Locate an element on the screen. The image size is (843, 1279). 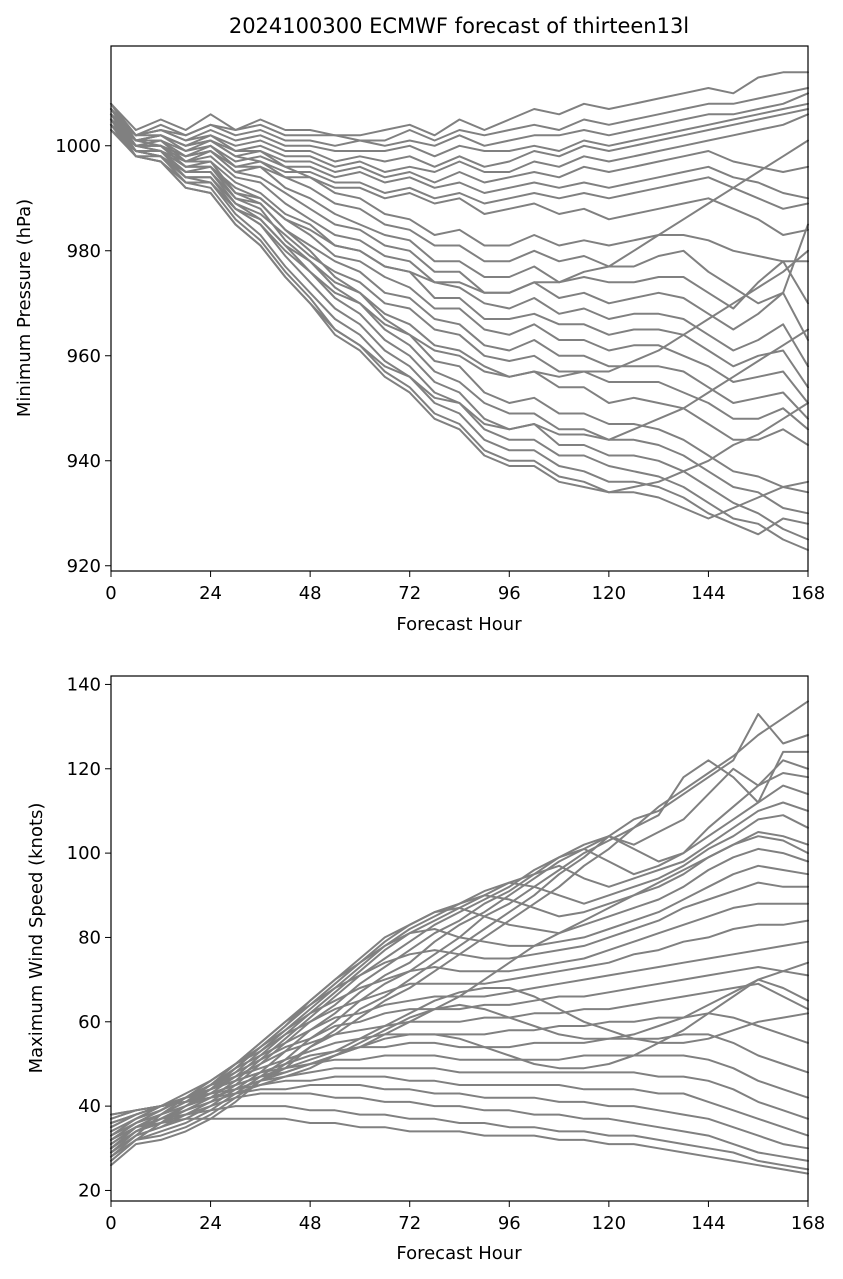
wind-y-tick-label: 60 is located at coordinates (89, 1022).